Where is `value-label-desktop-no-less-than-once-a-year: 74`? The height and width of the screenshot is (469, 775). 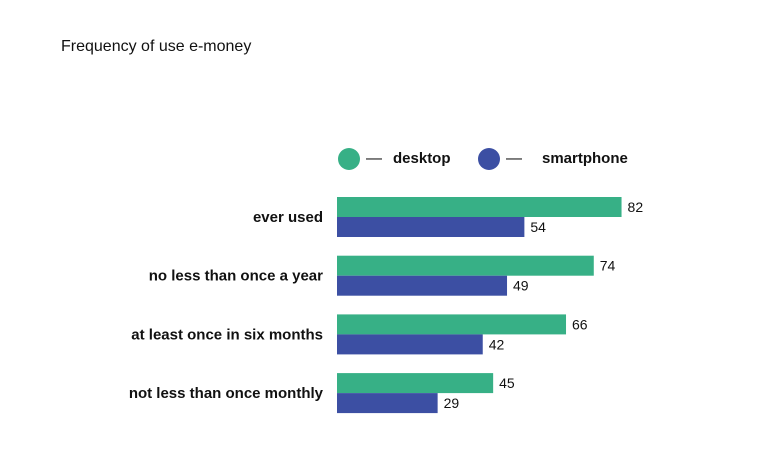 value-label-desktop-no-less-than-once-a-year: 74 is located at coordinates (608, 266).